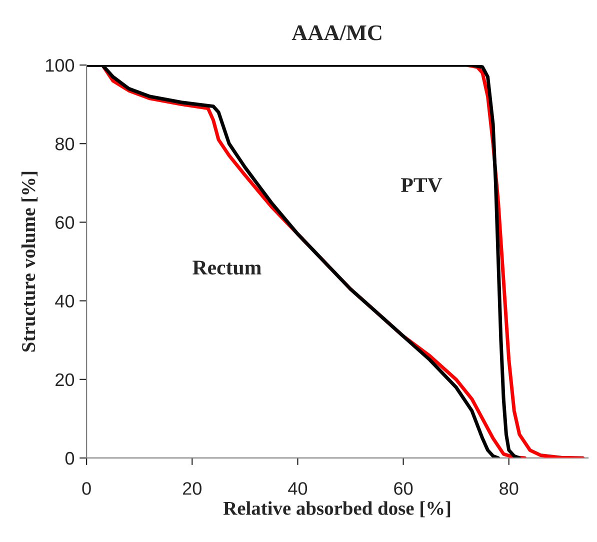  I want to click on x-tick-label: 0, so click(86, 488).